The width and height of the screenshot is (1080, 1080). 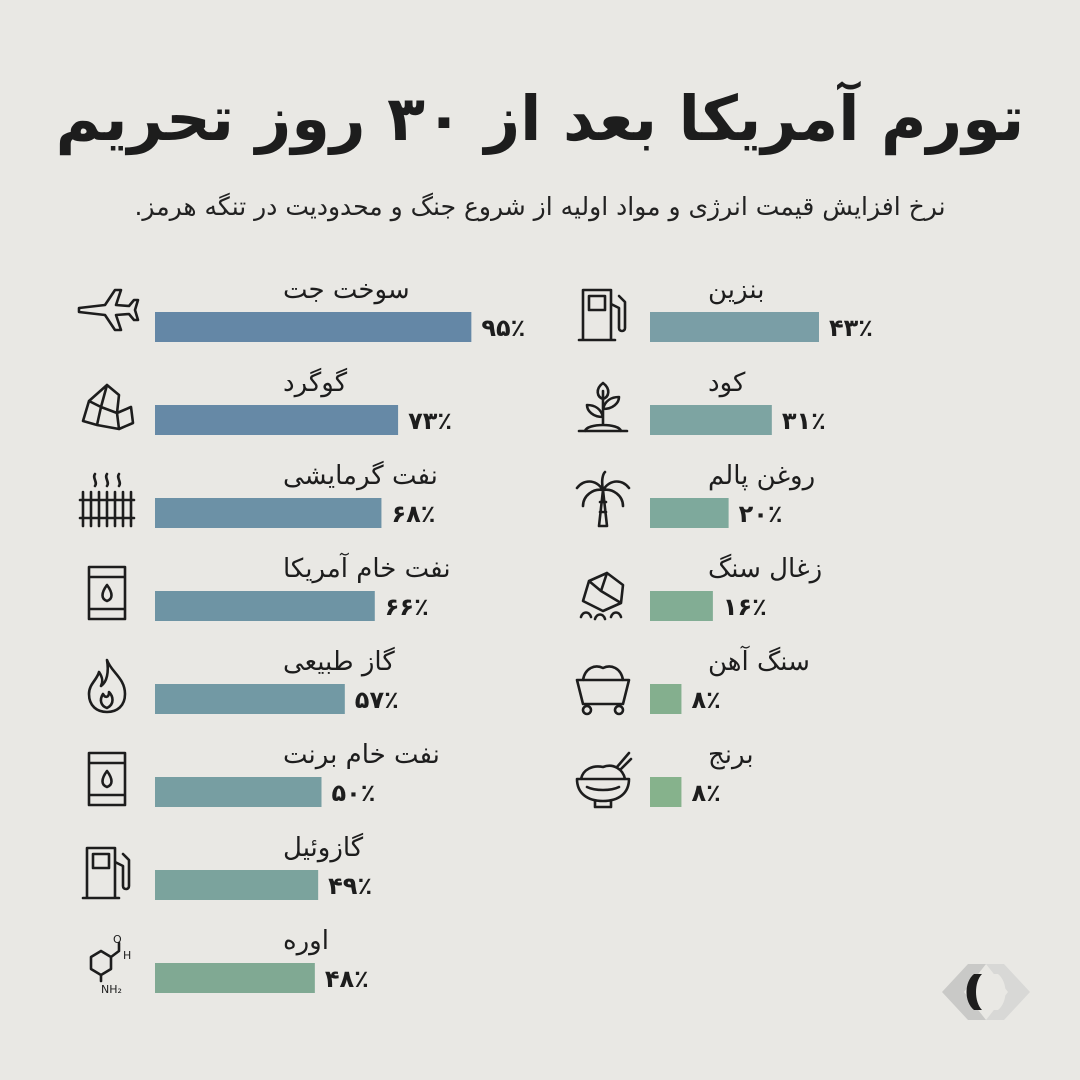 I want to click on data-label: ۶۶٪, so click(x=407, y=607).